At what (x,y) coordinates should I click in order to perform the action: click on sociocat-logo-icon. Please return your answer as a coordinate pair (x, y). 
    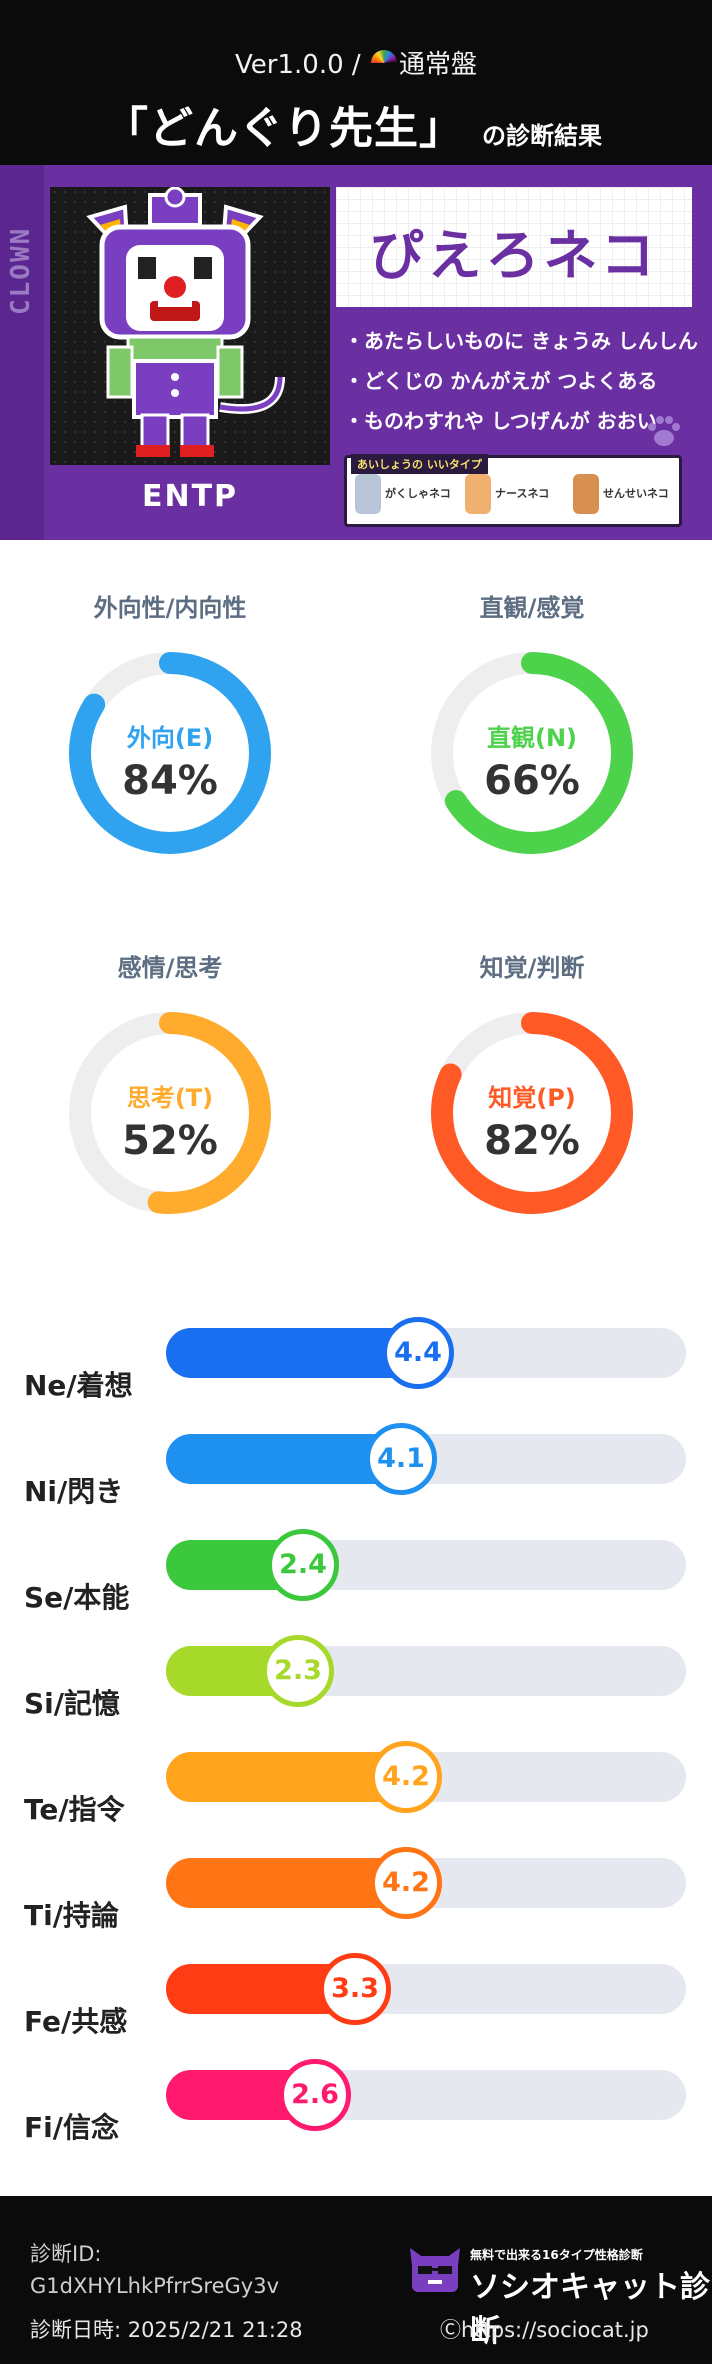
    Looking at the image, I should click on (435, 2270).